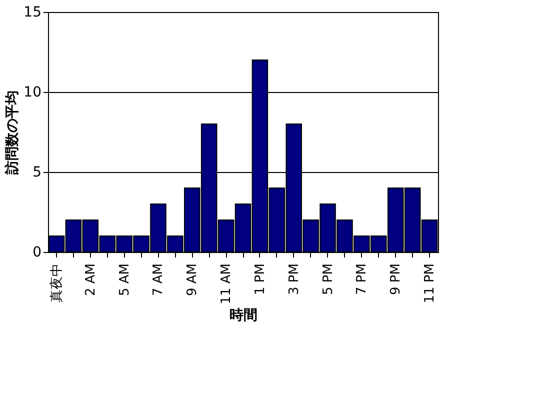 The height and width of the screenshot is (398, 548). Describe the element at coordinates (430, 284) in the screenshot. I see `x-tick-label: 11 PM` at that location.